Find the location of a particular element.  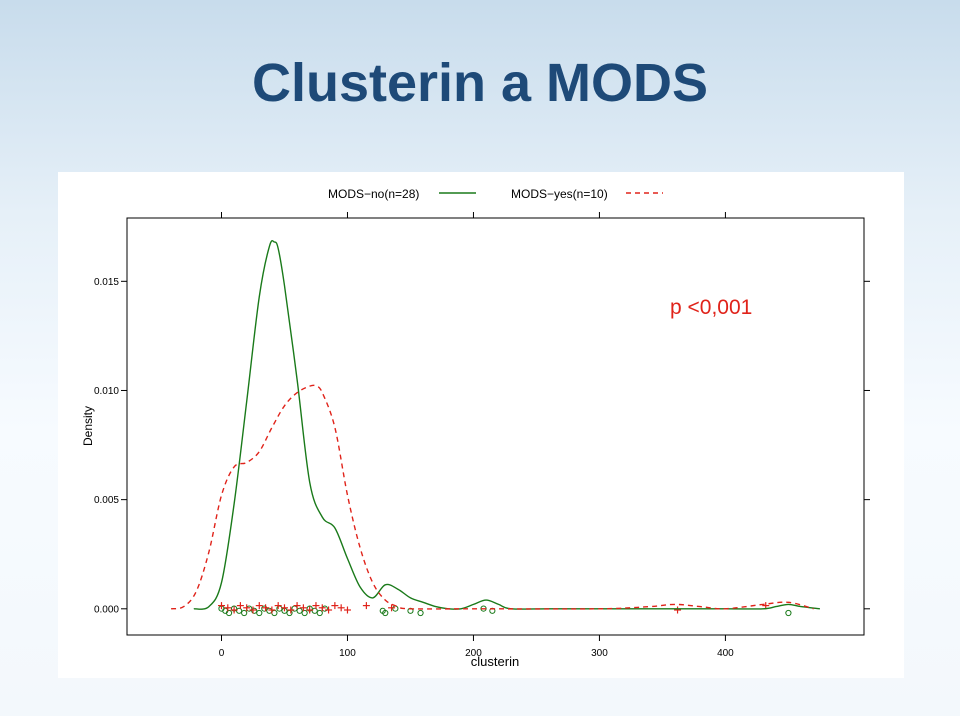

rug-marks is located at coordinates (504, 609).